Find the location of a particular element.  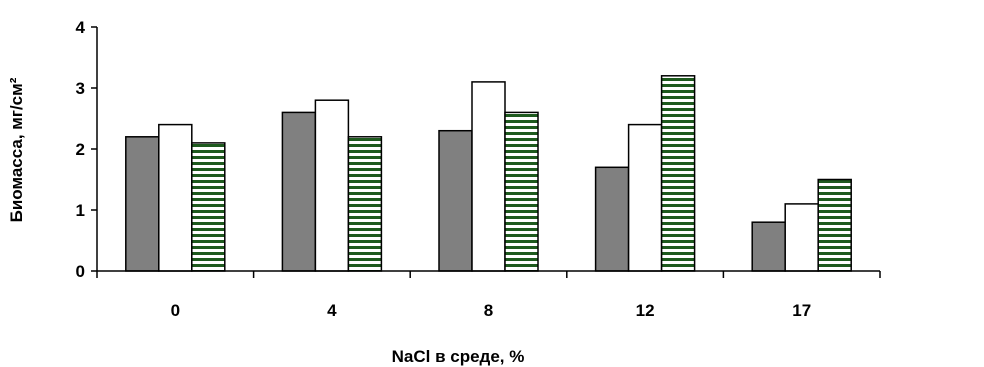

y-axis-title: Биомасса, мг/см² is located at coordinates (16, 149).